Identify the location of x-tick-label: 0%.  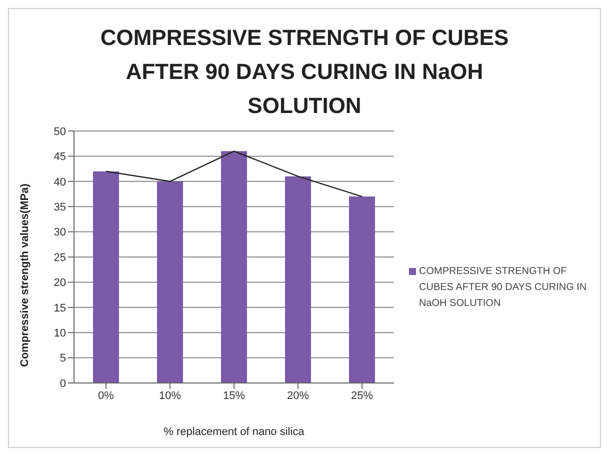
(106, 396).